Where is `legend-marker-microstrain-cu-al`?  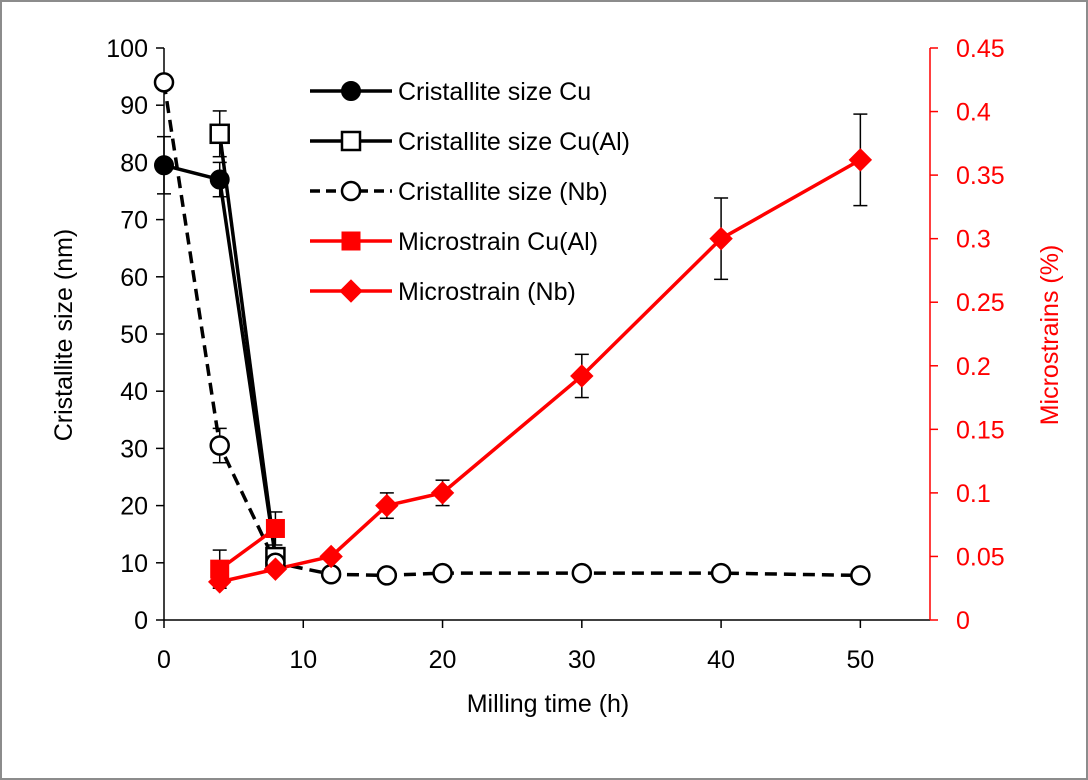
legend-marker-microstrain-cu-al is located at coordinates (351, 241).